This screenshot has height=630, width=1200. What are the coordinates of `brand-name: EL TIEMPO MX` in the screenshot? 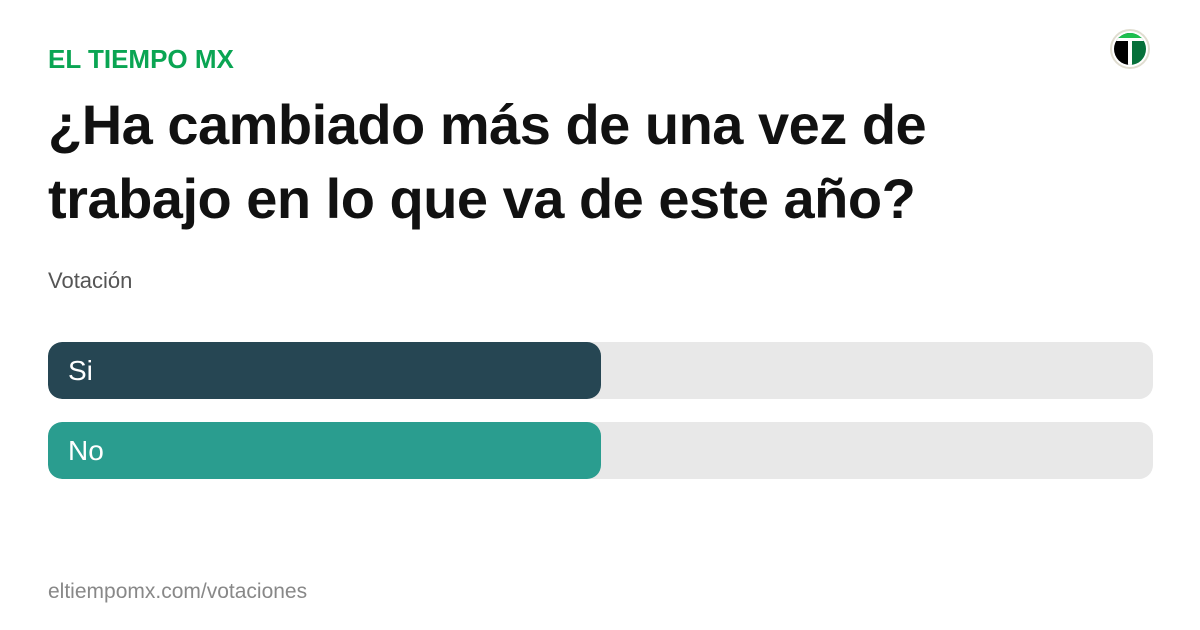 It's located at (141, 59).